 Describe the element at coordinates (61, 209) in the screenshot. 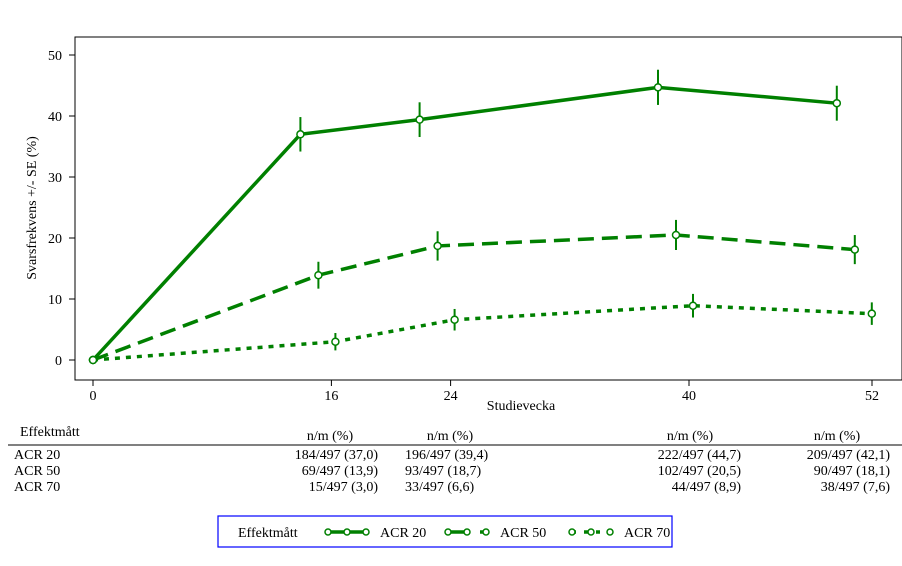

I see `y-axis: 0 10 20 30 40 50` at that location.